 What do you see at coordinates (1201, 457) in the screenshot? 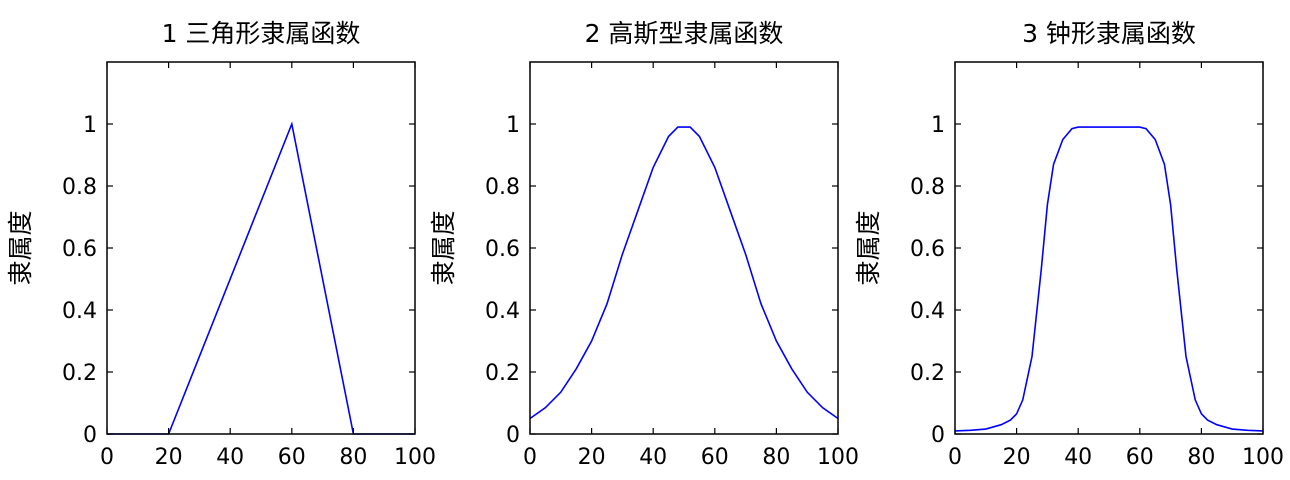
I see `chart-3-x-tick-label: 80` at bounding box center [1201, 457].